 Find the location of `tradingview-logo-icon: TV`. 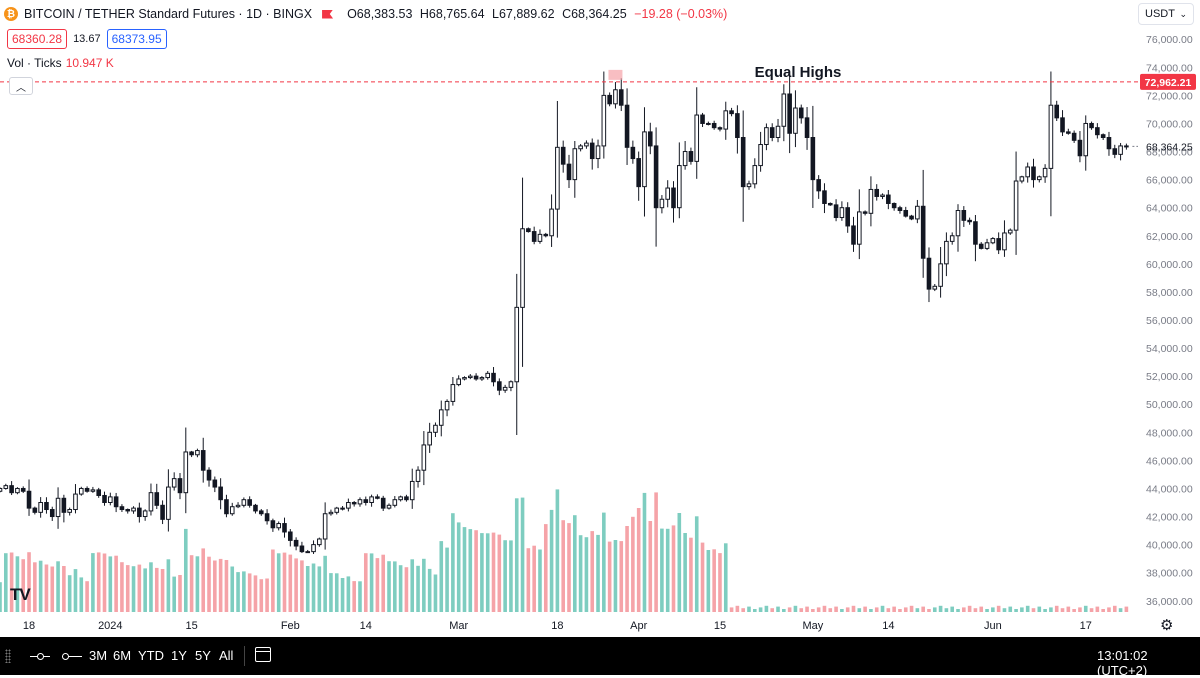

tradingview-logo-icon: TV is located at coordinates (20, 594).